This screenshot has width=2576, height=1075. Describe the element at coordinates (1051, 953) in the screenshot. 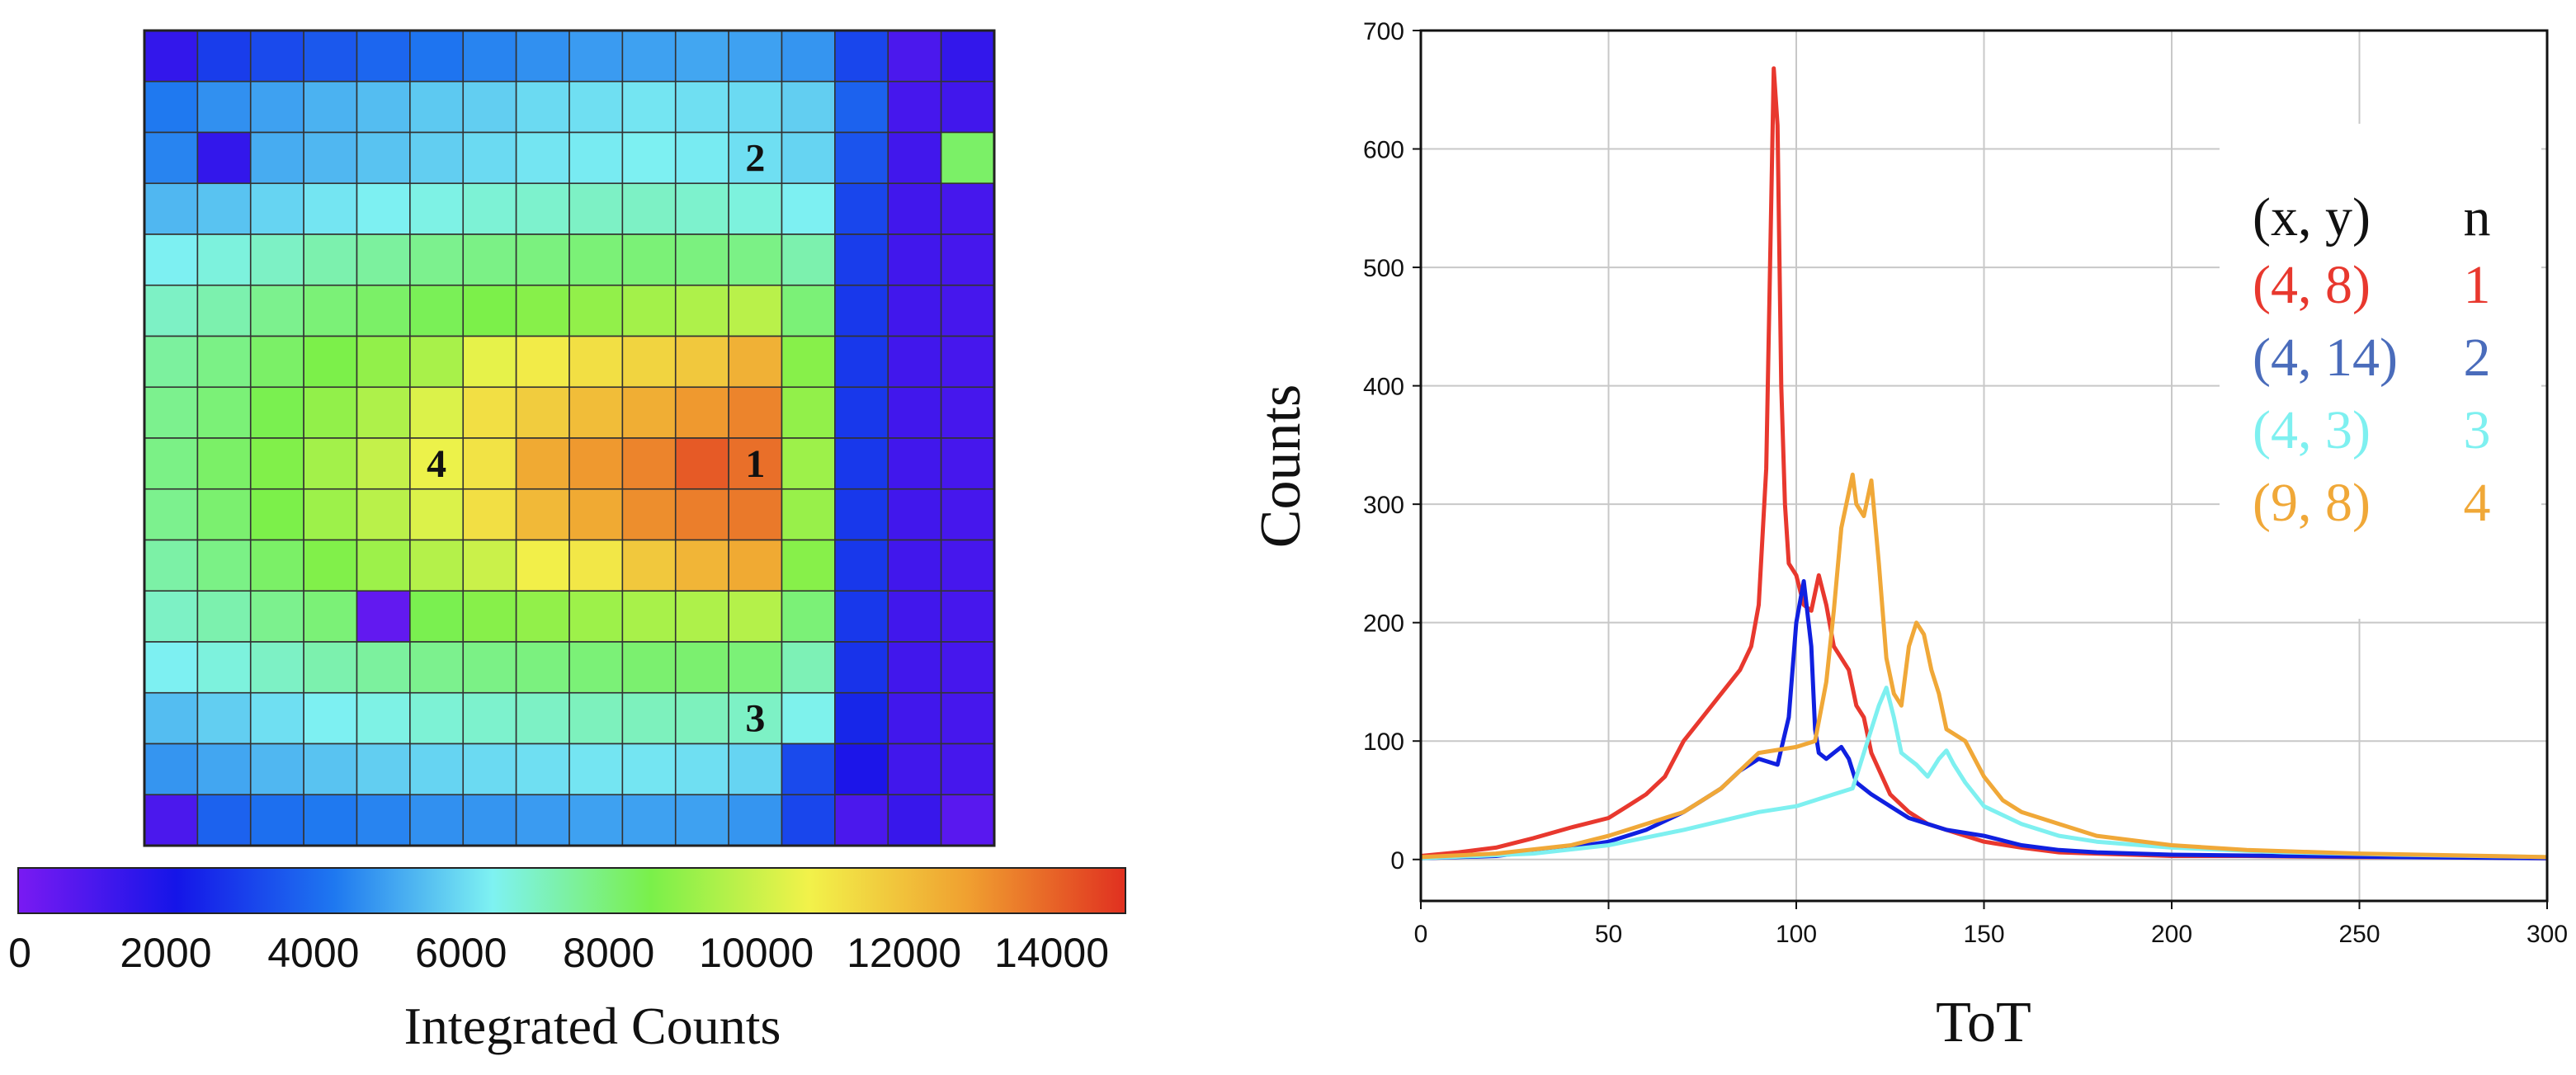

I see `colorbar-tick-label: 14000` at that location.